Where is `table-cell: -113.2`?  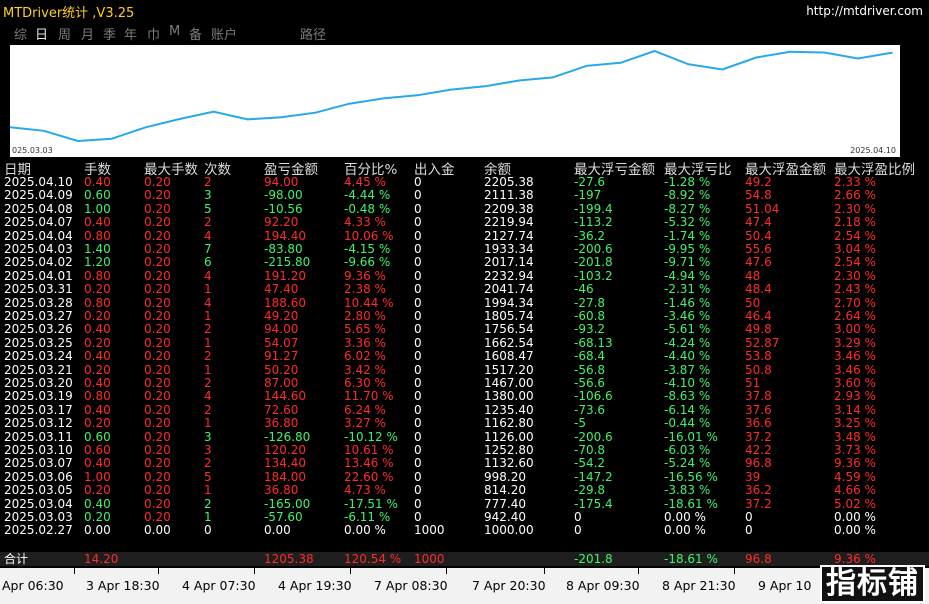 table-cell: -113.2 is located at coordinates (593, 222).